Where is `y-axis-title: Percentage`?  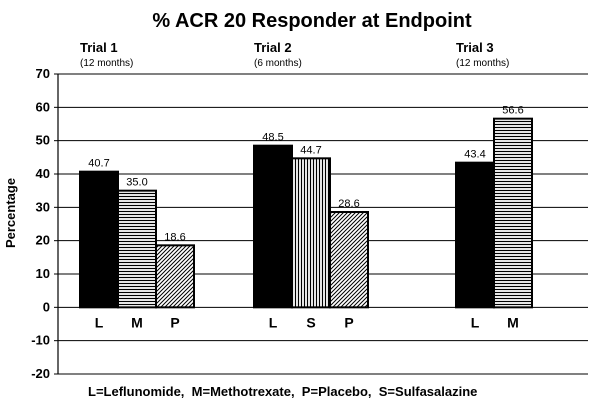
y-axis-title: Percentage is located at coordinates (10, 213).